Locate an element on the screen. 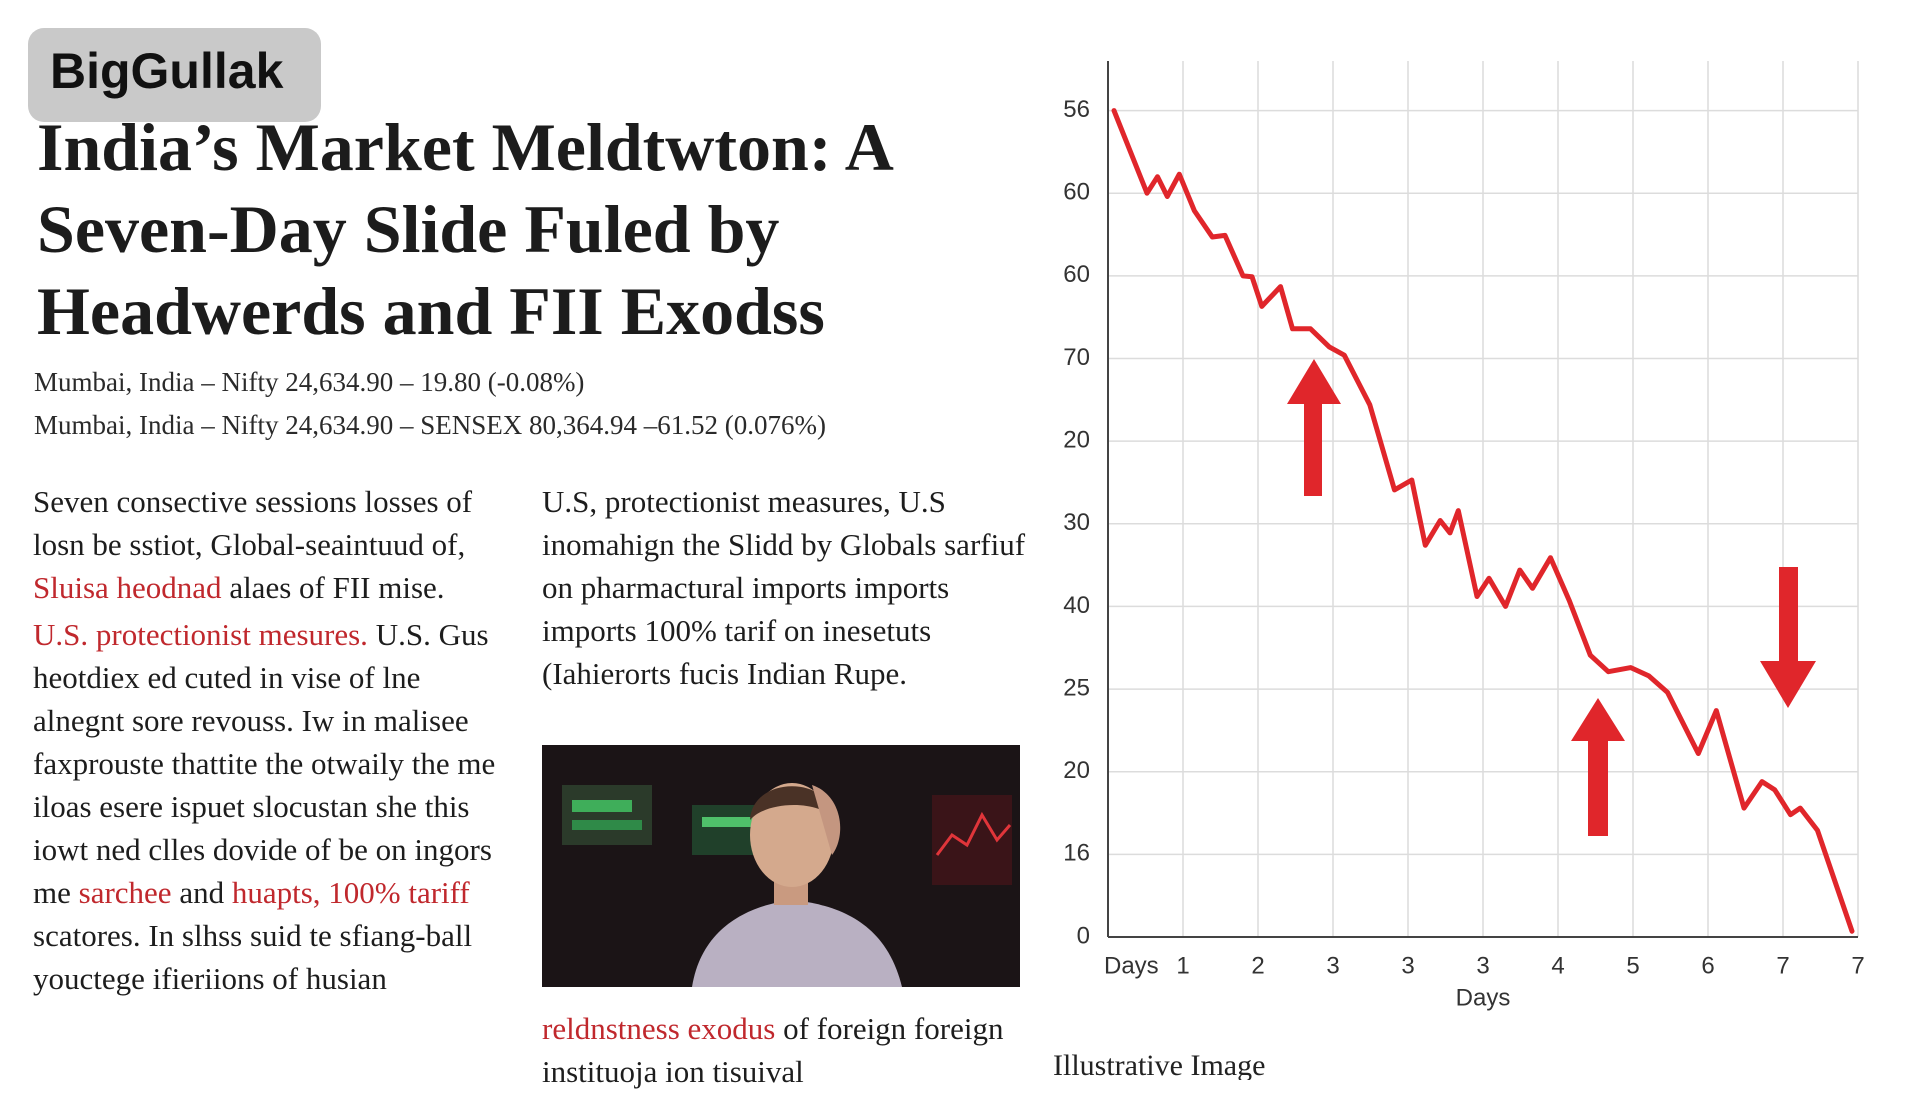 Image resolution: width=1920 pixels, height=1093 pixels. x-tick-label: 4 is located at coordinates (1557, 965).